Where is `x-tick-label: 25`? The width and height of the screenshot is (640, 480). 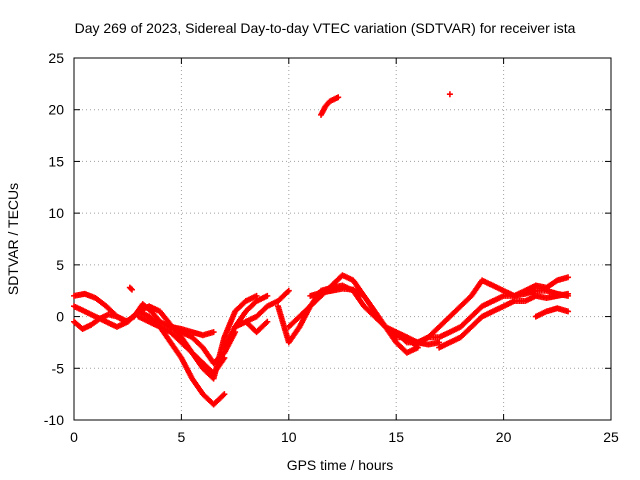
x-tick-label: 25 is located at coordinates (611, 437).